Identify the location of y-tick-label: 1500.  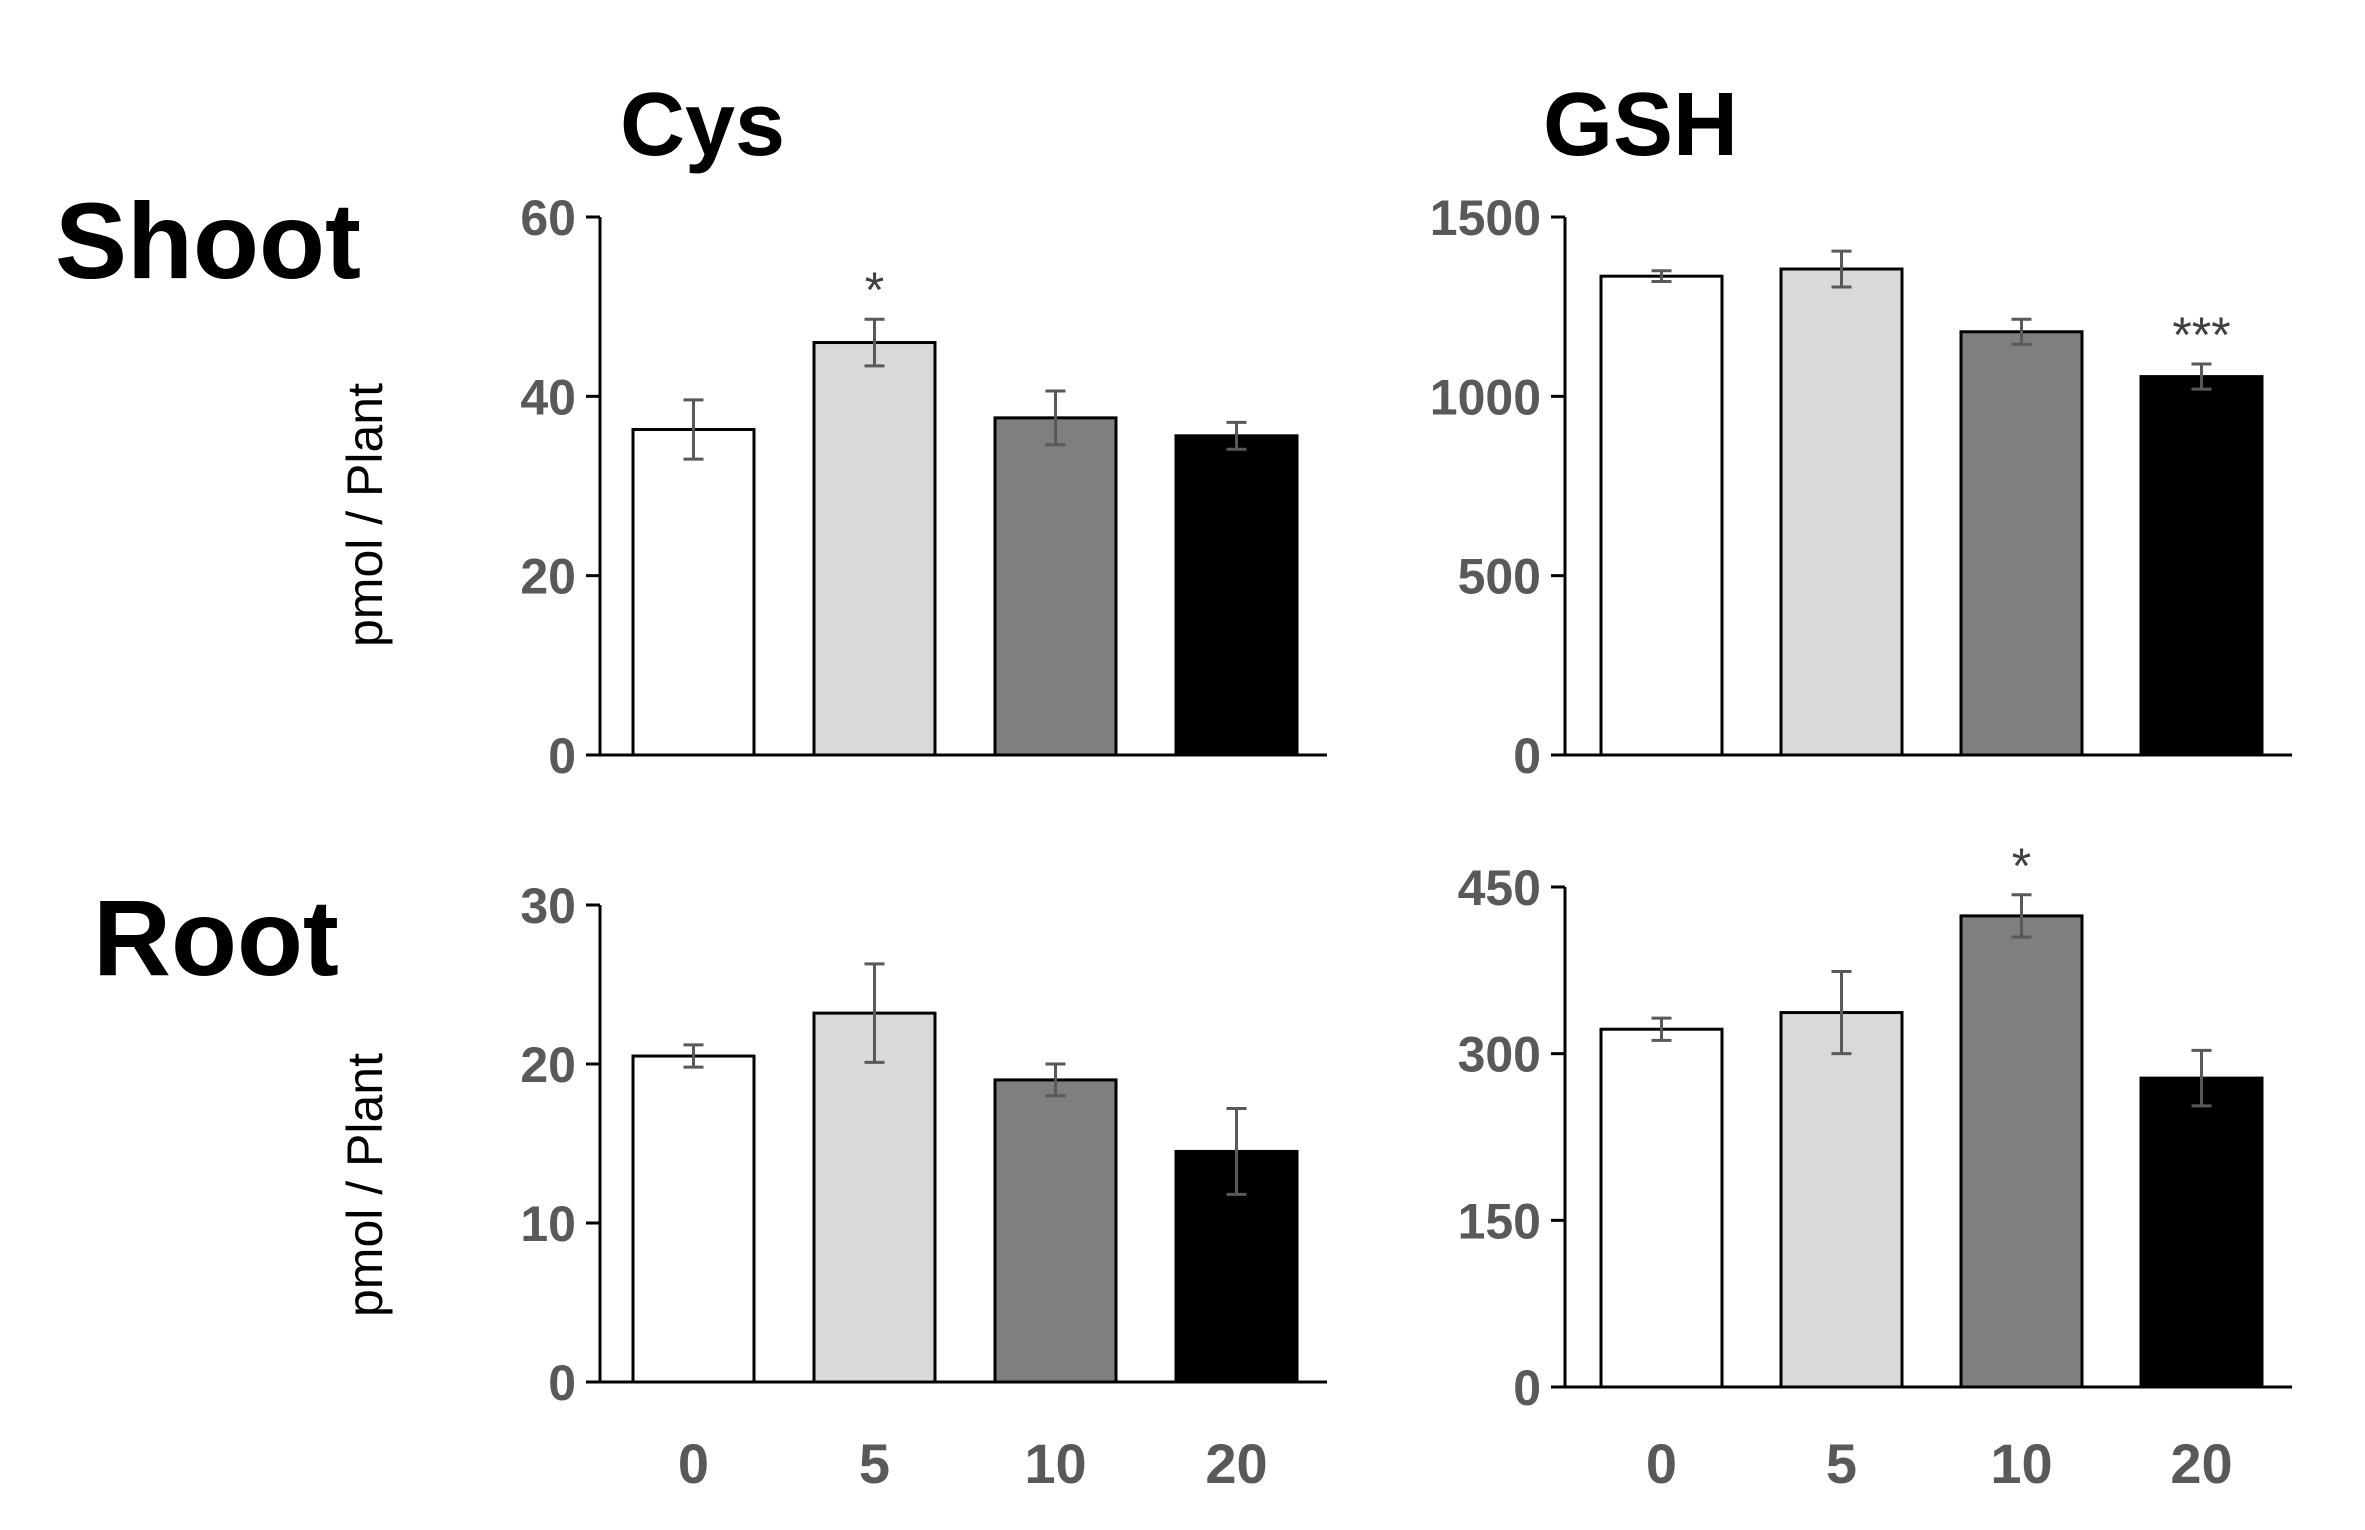
(1485, 218).